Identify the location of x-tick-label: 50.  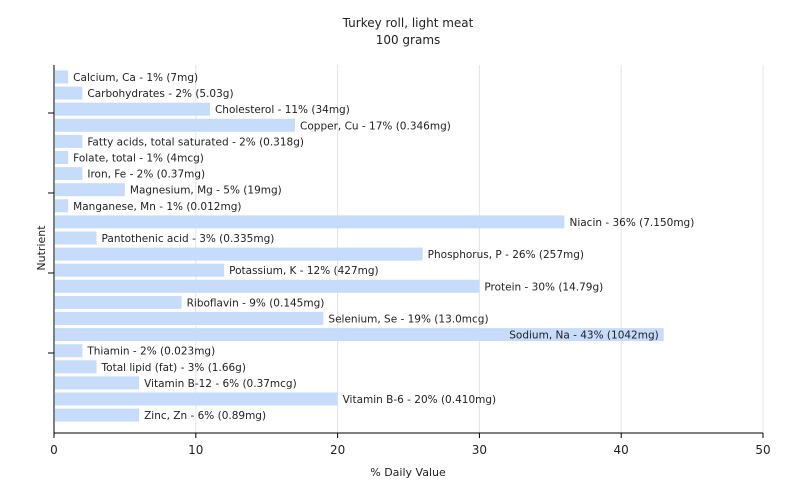
(762, 450).